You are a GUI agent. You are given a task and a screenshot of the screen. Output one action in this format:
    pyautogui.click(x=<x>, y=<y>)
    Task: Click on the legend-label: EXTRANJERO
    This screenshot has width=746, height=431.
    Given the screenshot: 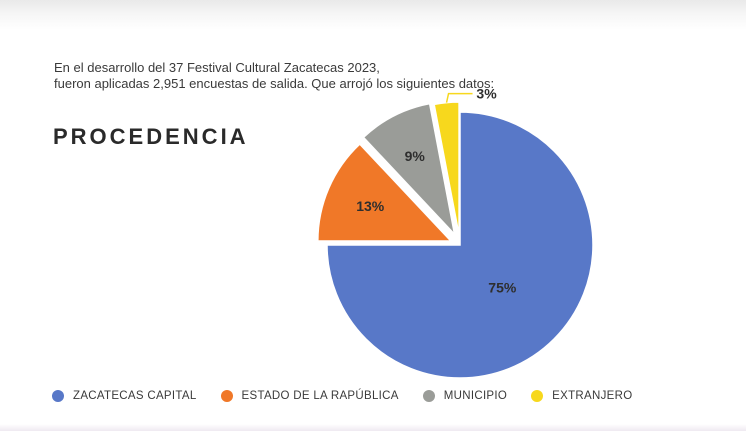 What is the action you would take?
    pyautogui.click(x=592, y=396)
    